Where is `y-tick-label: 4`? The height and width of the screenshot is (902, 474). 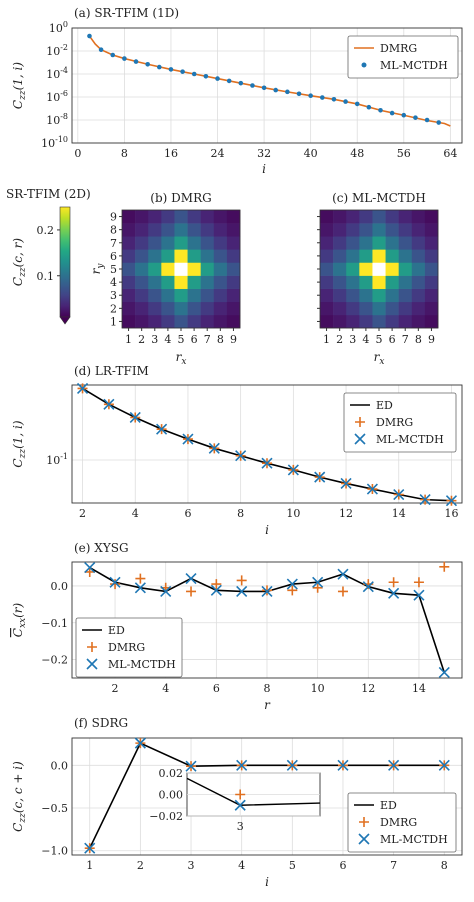 y-tick-label: 4 is located at coordinates (113, 282).